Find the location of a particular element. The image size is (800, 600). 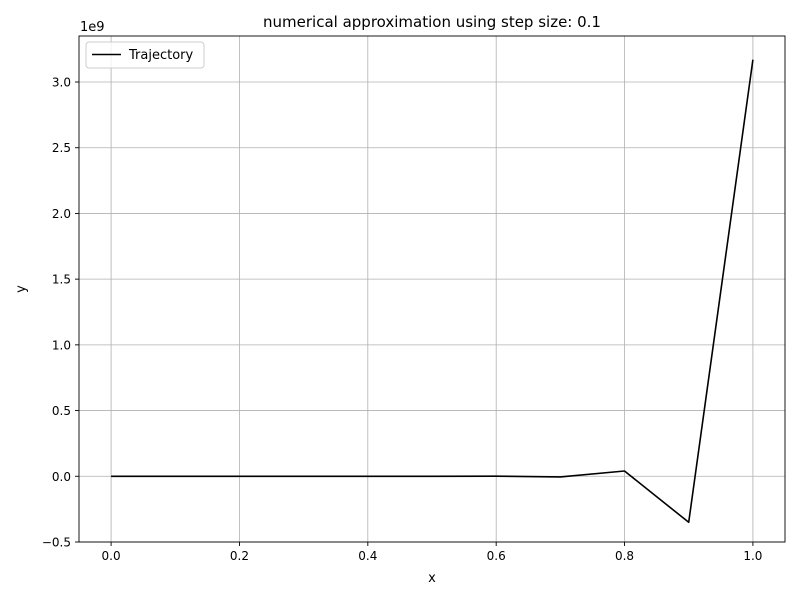

y-tick-label: 3.0 is located at coordinates (61, 83).